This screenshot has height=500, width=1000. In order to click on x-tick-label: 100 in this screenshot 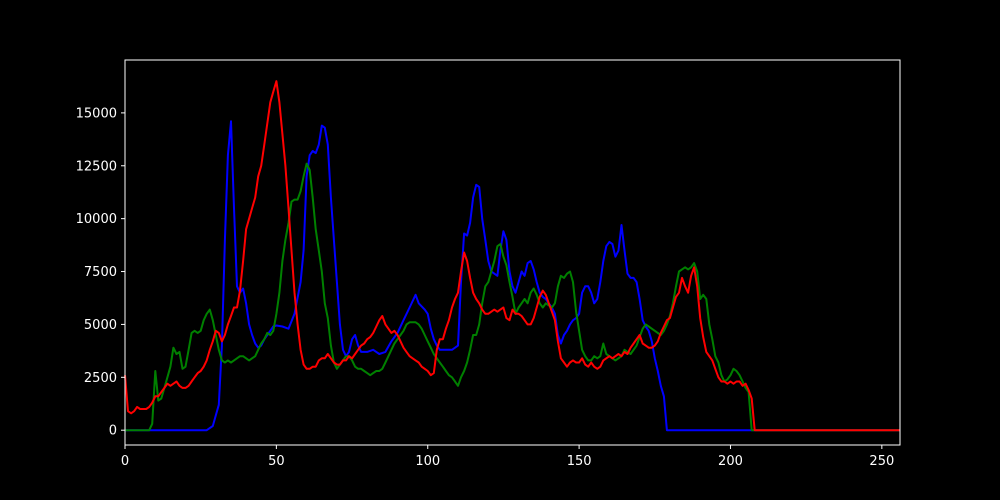, I will do `click(427, 461)`.